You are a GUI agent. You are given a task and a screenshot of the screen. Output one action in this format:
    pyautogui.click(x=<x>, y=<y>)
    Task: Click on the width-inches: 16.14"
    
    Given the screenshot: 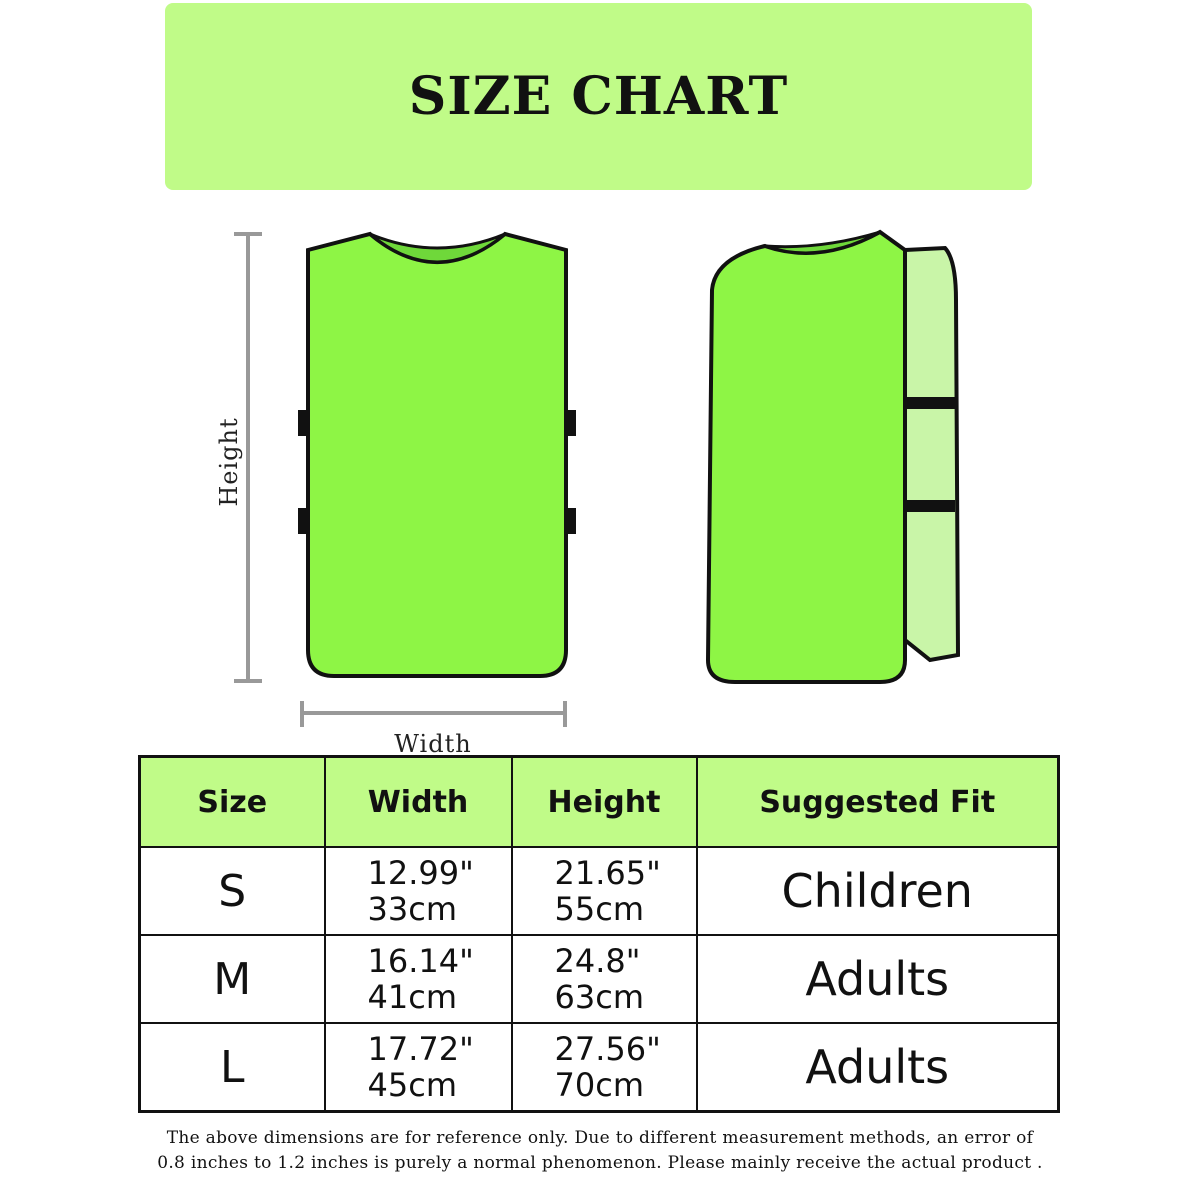 What is the action you would take?
    pyautogui.click(x=420, y=961)
    